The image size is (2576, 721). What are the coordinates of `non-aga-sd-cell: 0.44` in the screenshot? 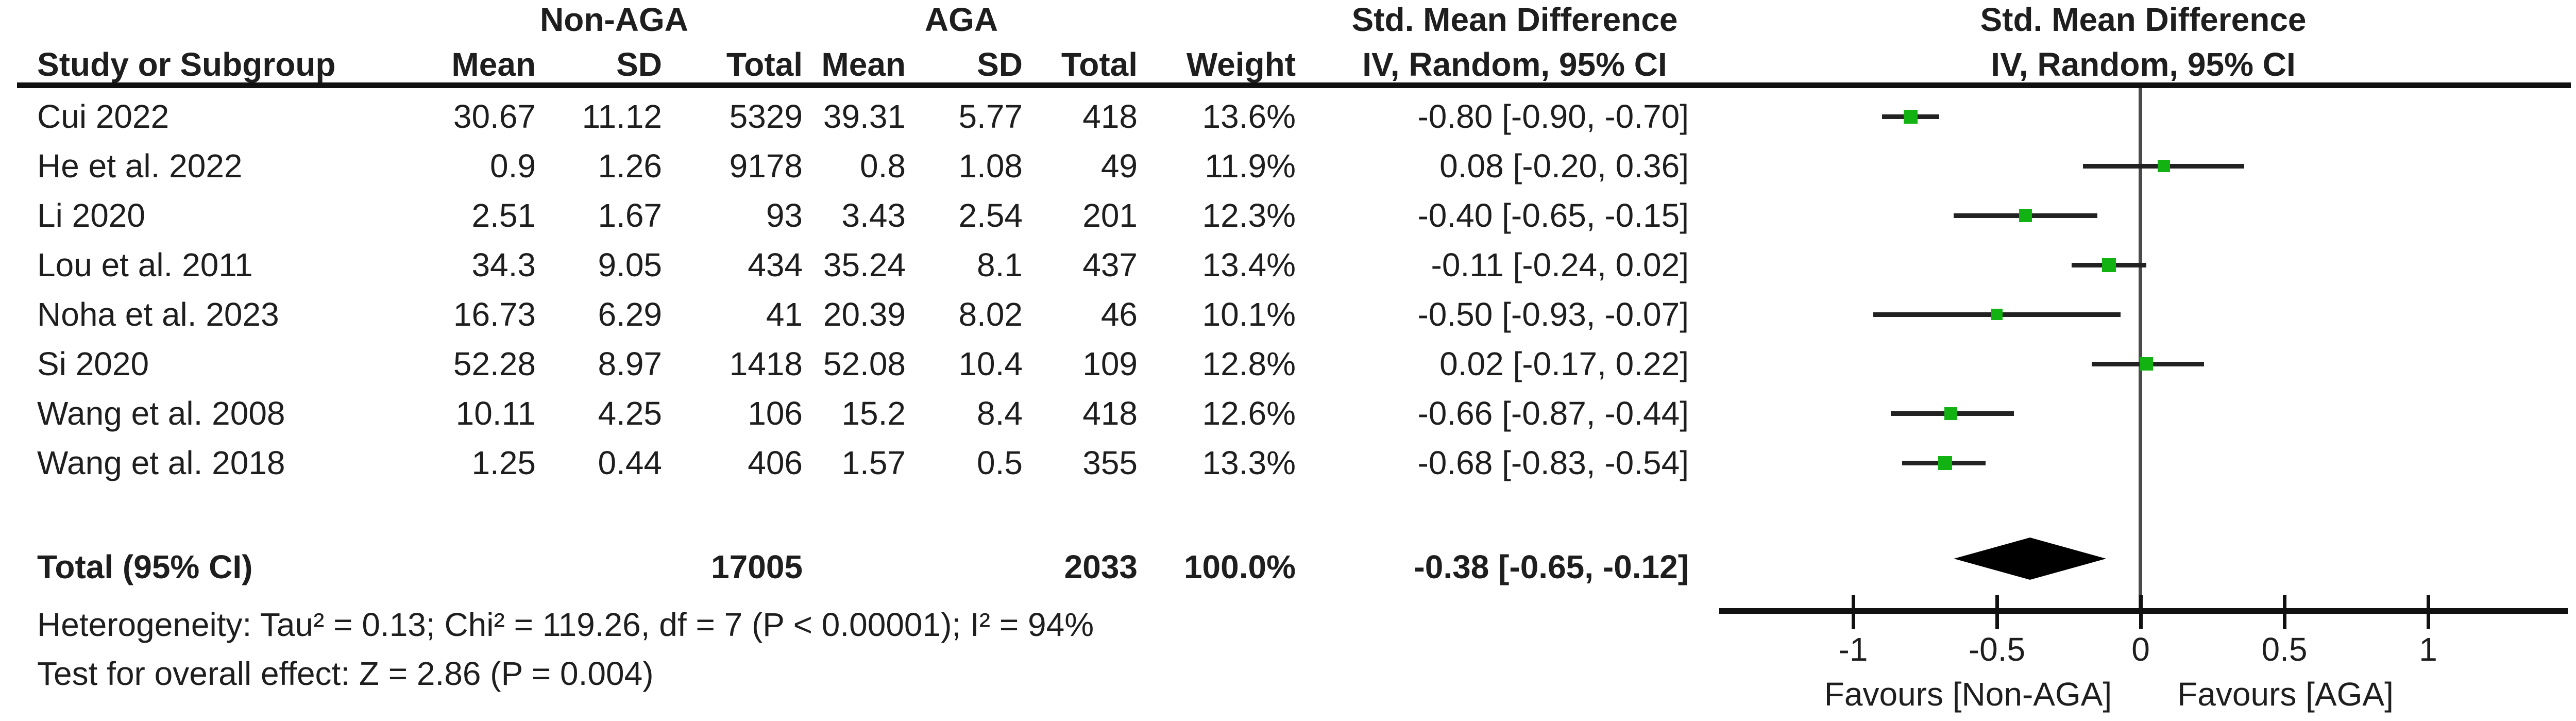 It's located at (630, 463).